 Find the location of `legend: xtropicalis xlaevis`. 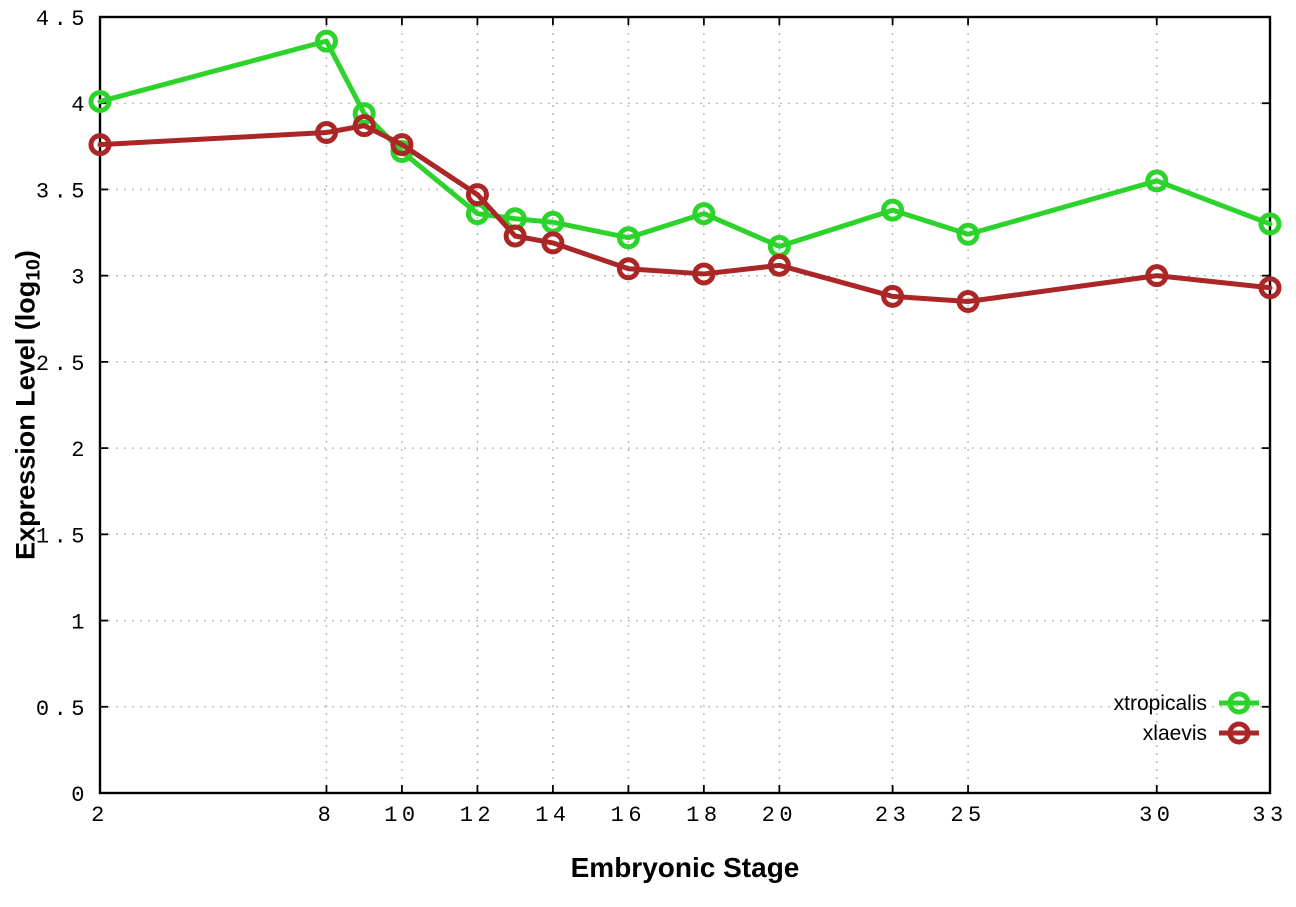

legend: xtropicalis xlaevis is located at coordinates (1186, 718).